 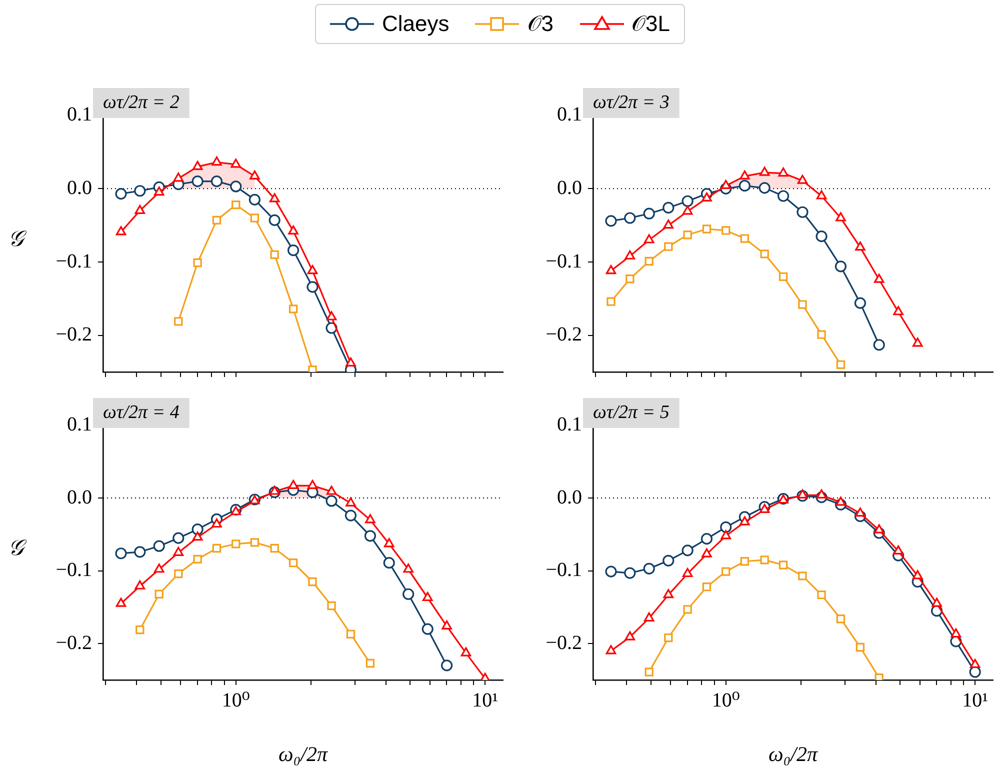 I want to click on chart-title: ωτ/2π = 4, so click(x=141, y=412).